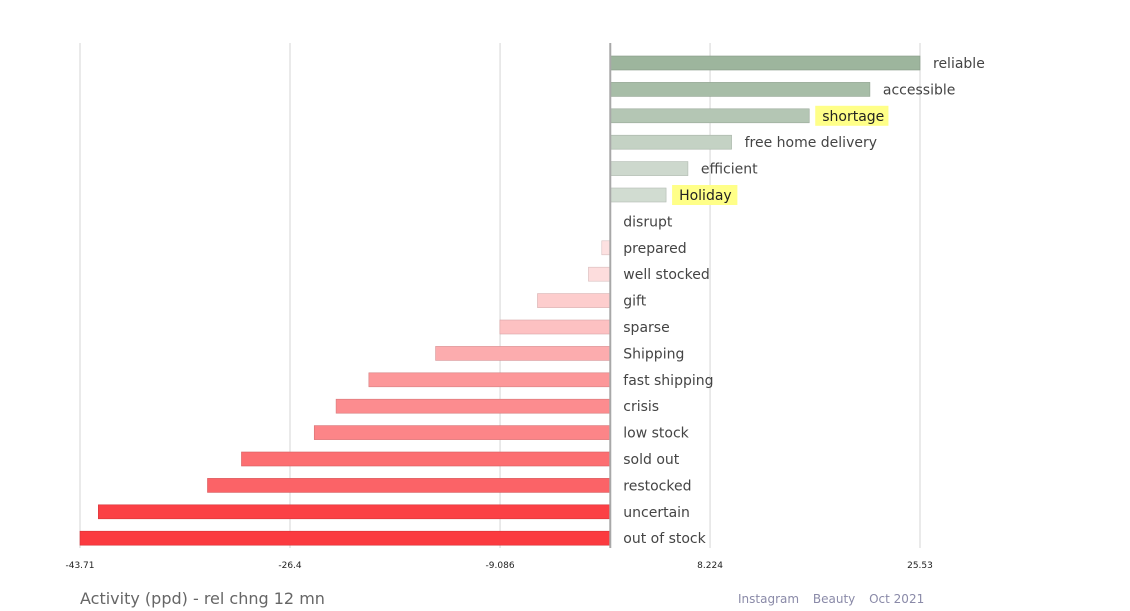  Describe the element at coordinates (664, 539) in the screenshot. I see `category-label: out of stock` at that location.